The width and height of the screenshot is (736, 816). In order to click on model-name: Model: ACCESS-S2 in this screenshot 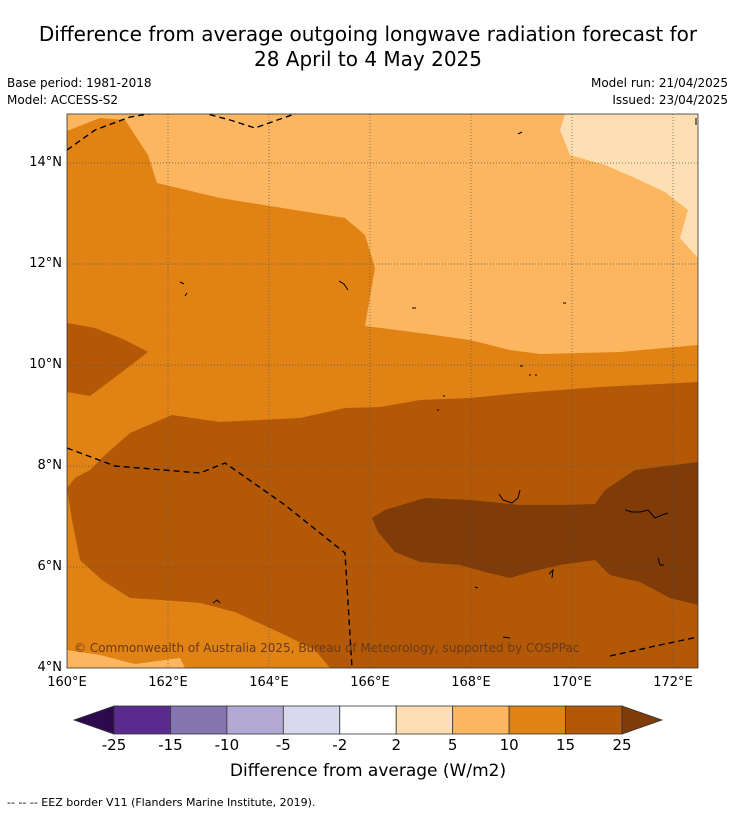, I will do `click(63, 100)`.